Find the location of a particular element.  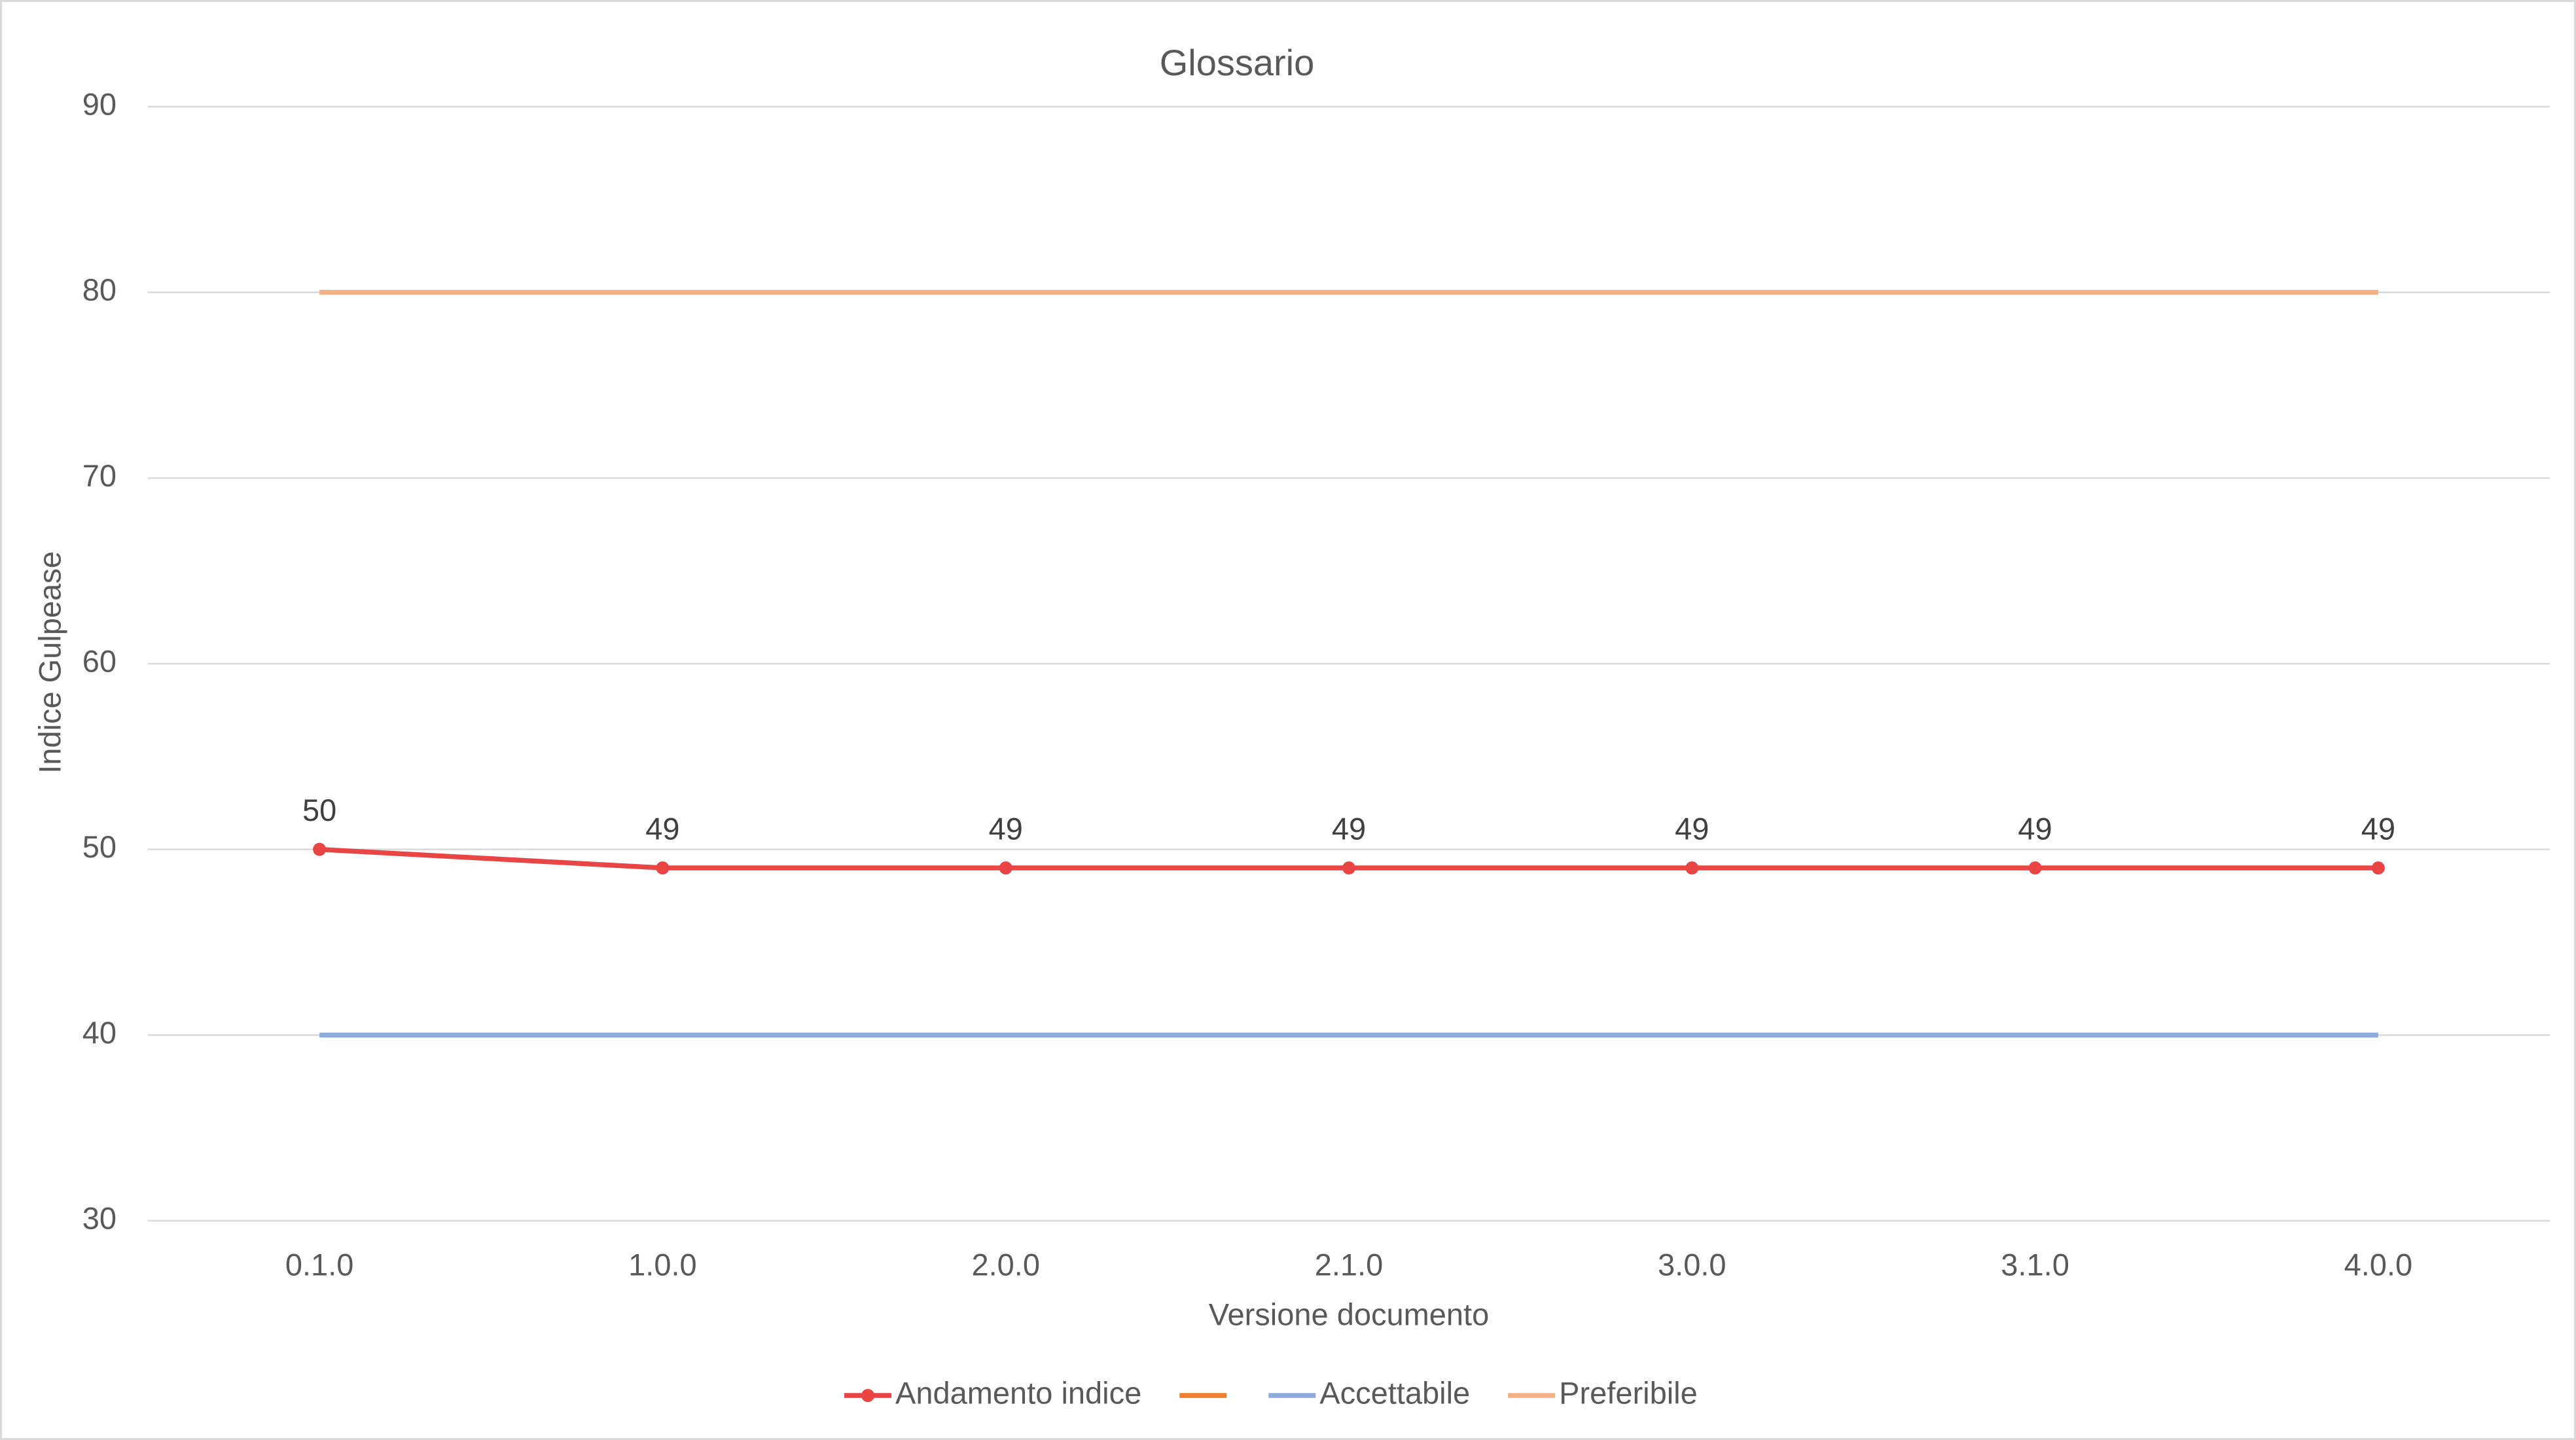

y-tick-label: 80 is located at coordinates (99, 289).